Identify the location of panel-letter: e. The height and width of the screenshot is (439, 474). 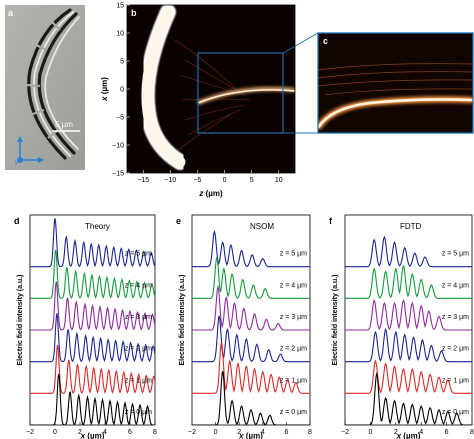
(178, 221).